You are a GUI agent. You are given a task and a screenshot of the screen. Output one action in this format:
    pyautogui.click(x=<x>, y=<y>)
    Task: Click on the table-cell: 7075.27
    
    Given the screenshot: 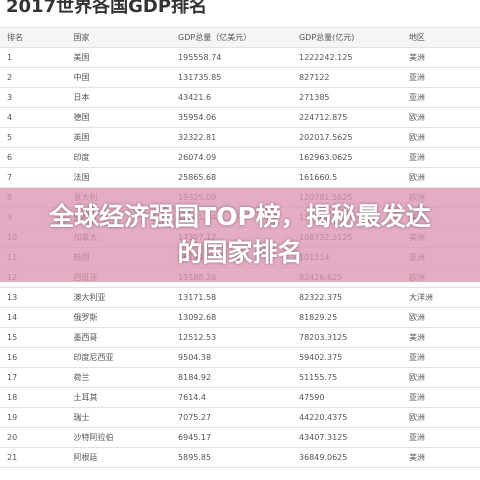 What is the action you would take?
    pyautogui.click(x=231, y=417)
    